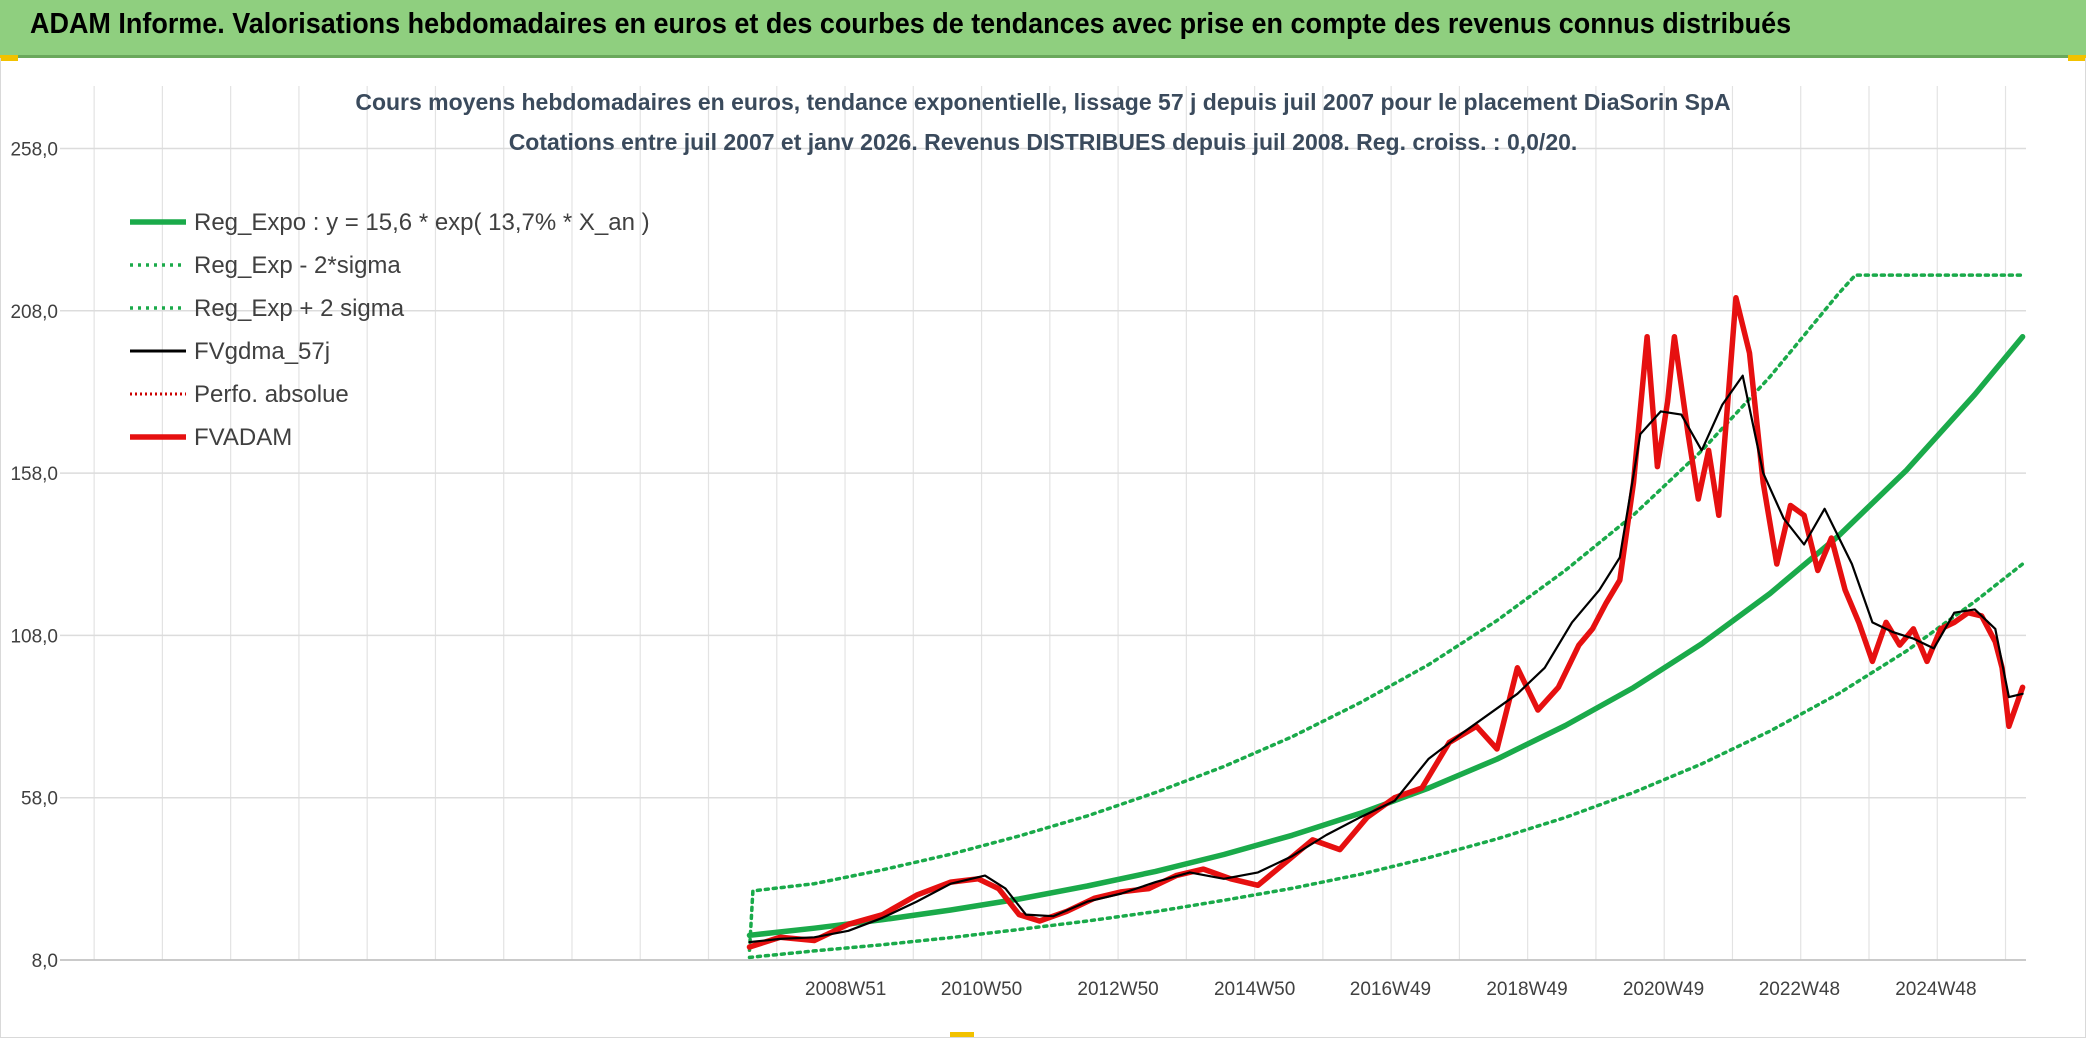 This screenshot has width=2086, height=1038. Describe the element at coordinates (299, 308) in the screenshot. I see `legend-label: Reg_Exp + 2 sigma` at that location.